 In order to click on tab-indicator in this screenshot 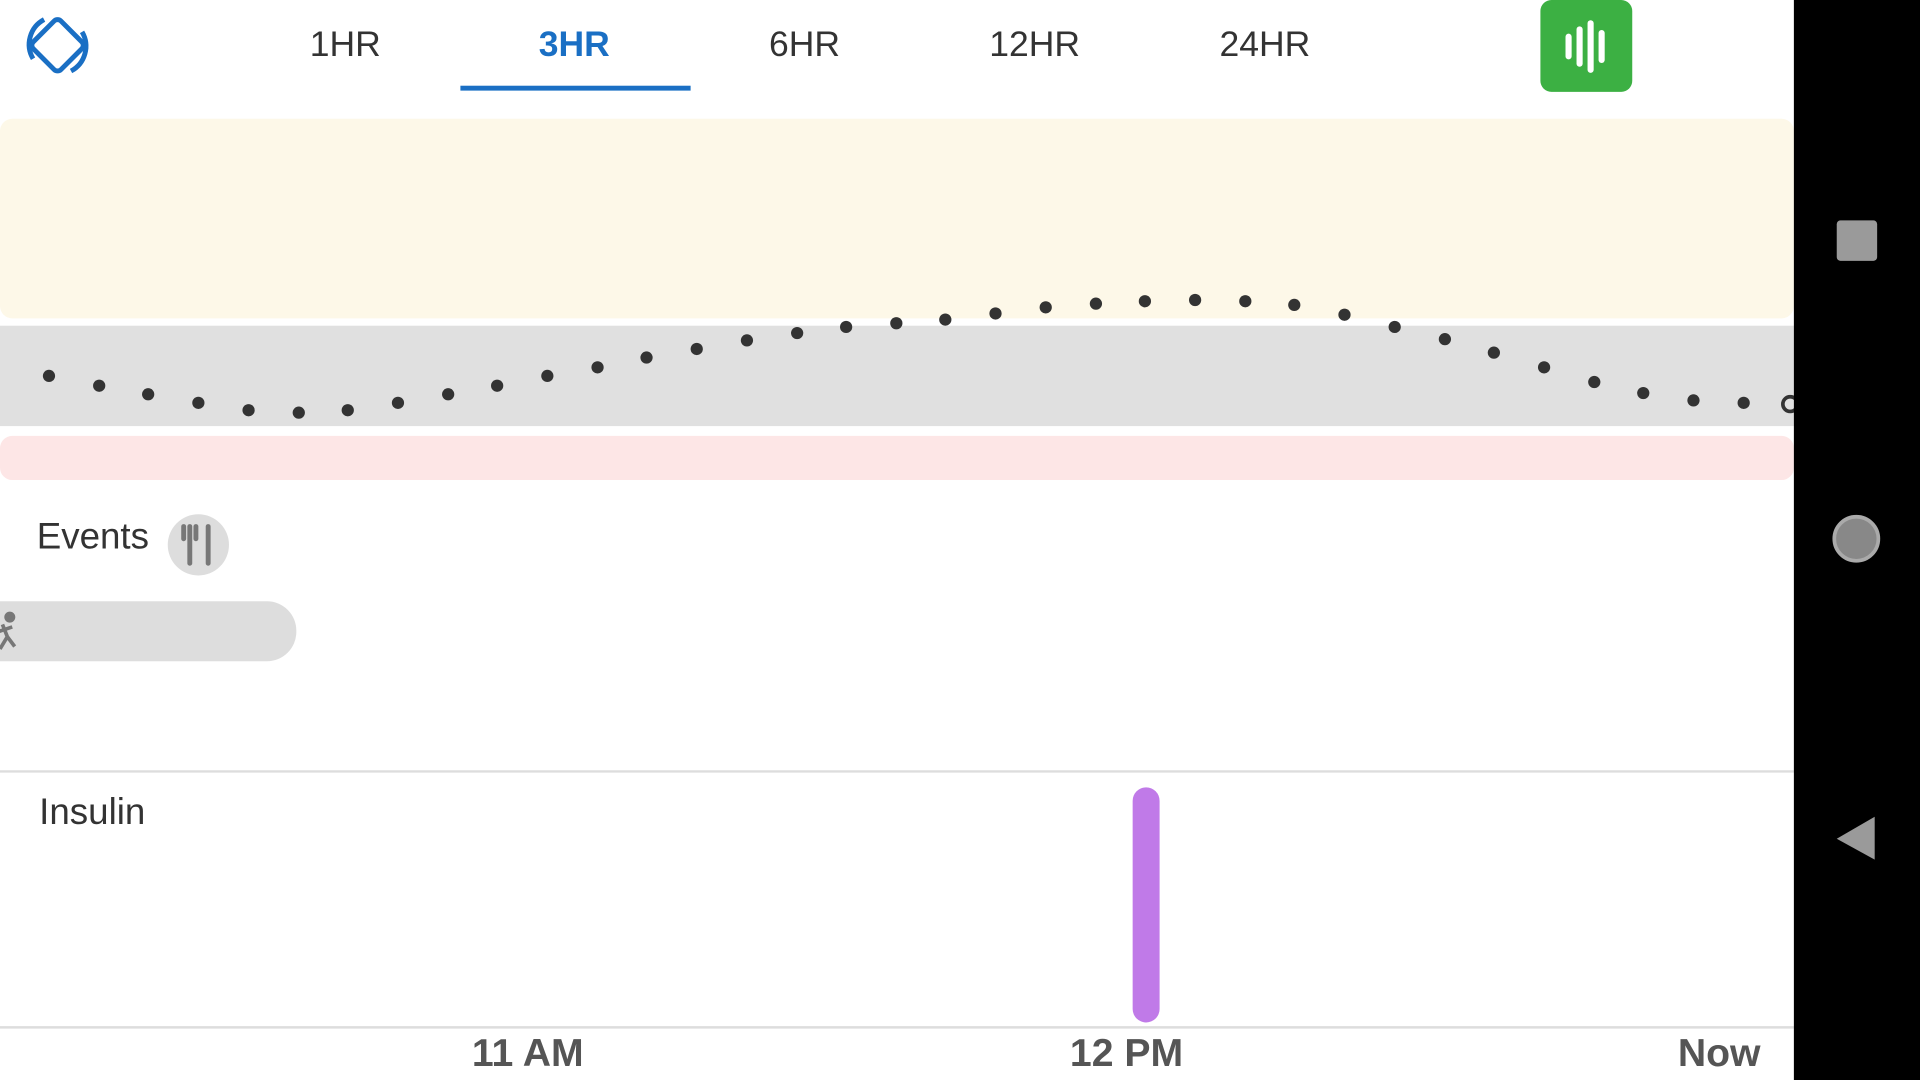, I will do `click(575, 88)`.